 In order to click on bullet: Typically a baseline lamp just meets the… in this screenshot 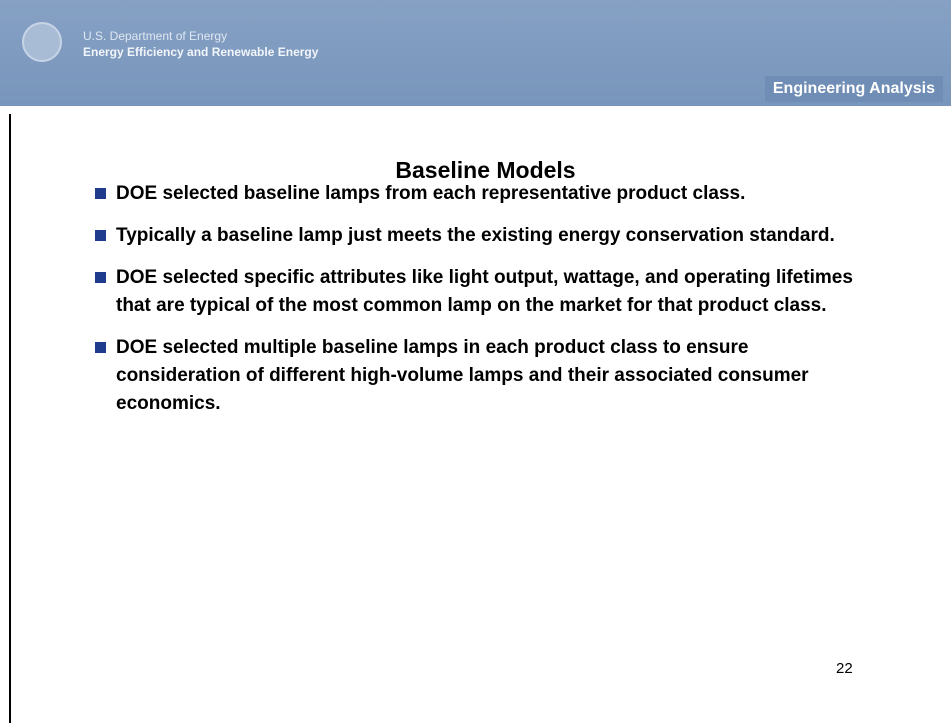, I will do `click(482, 236)`.